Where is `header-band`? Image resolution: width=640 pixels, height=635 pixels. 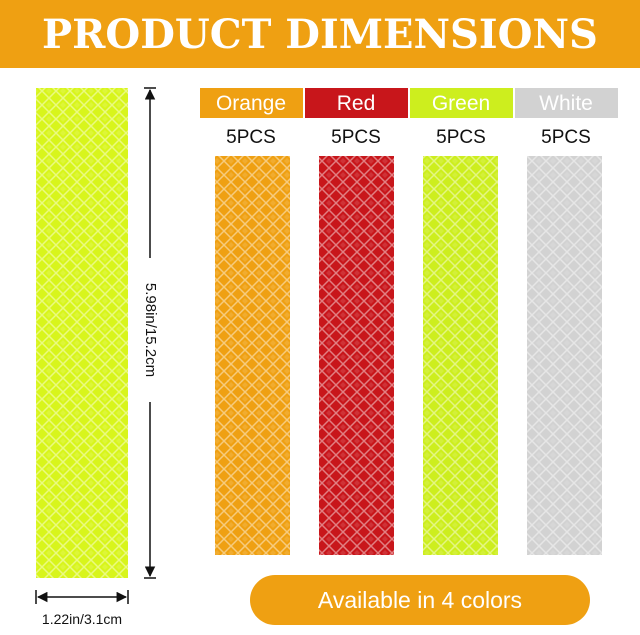
header-band is located at coordinates (320, 34).